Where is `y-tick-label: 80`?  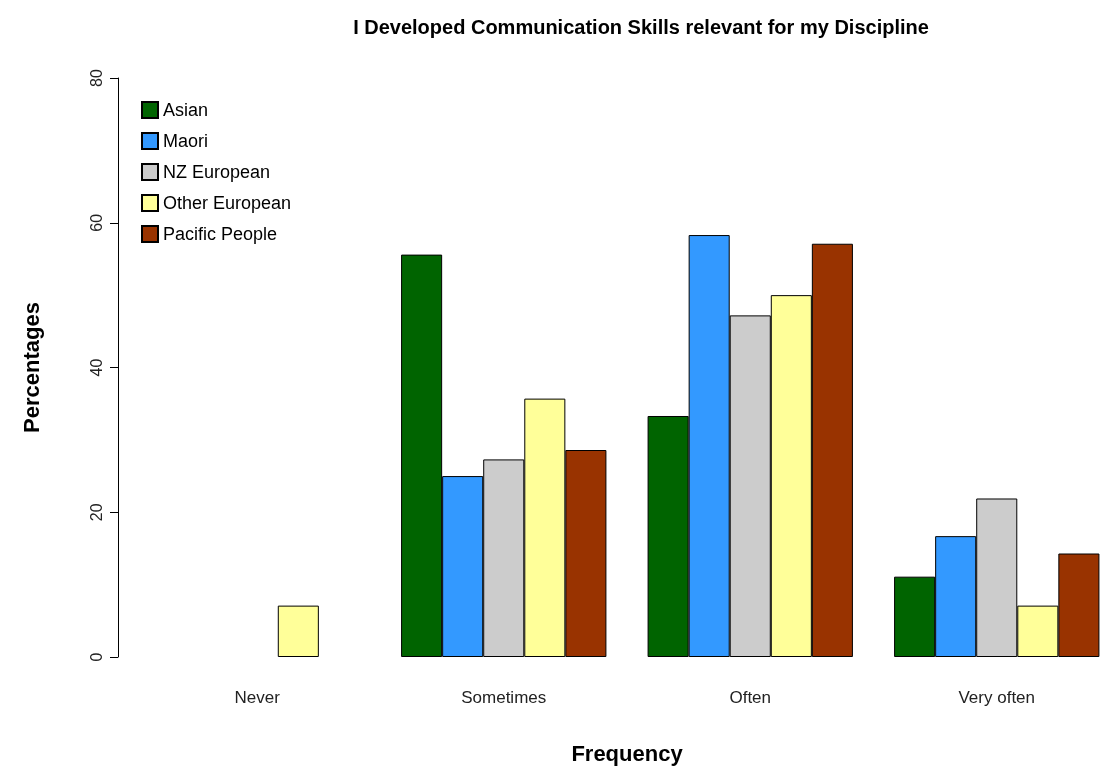 y-tick-label: 80 is located at coordinates (96, 78).